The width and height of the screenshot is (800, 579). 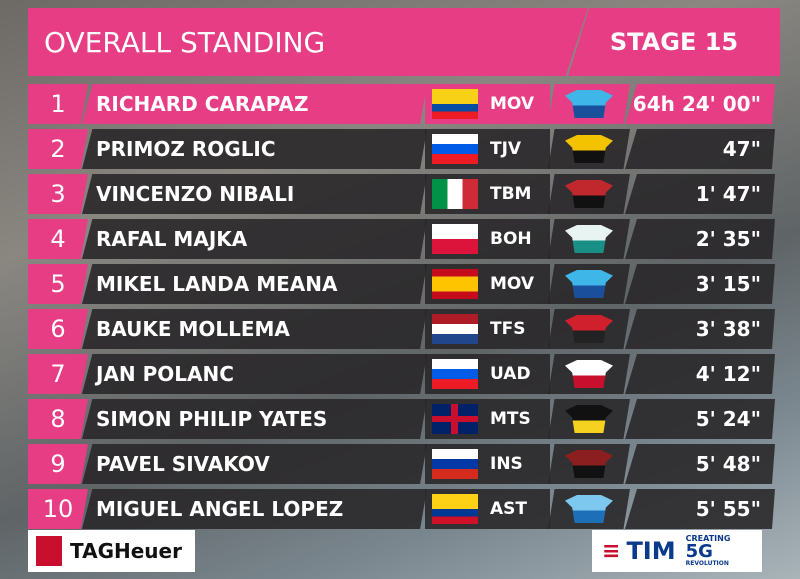 What do you see at coordinates (506, 149) in the screenshot?
I see `team-code: TJV` at bounding box center [506, 149].